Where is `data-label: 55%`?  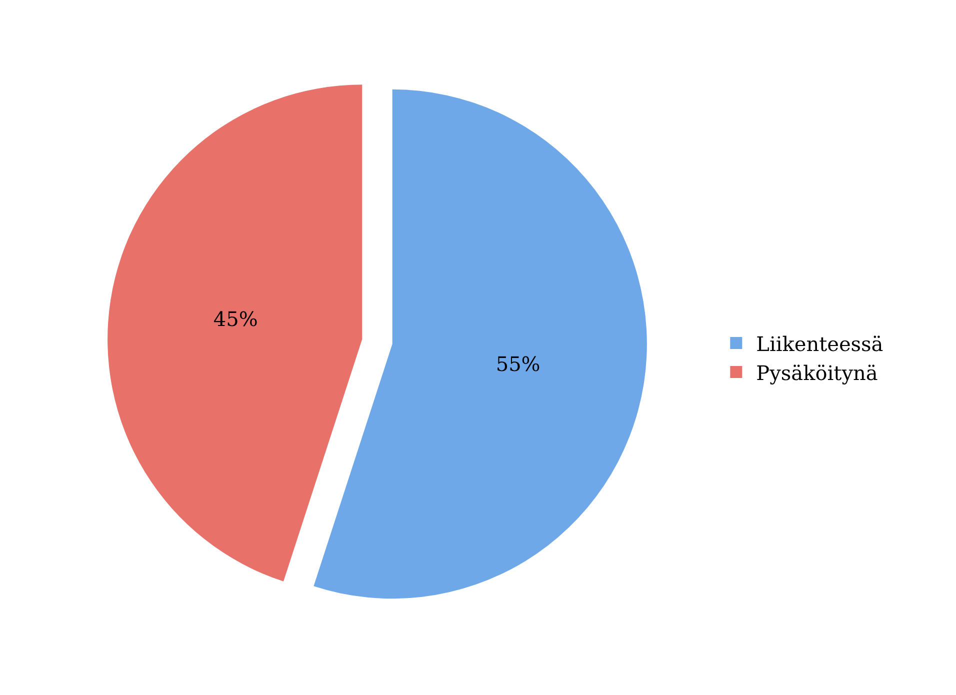
data-label: 55% is located at coordinates (518, 364).